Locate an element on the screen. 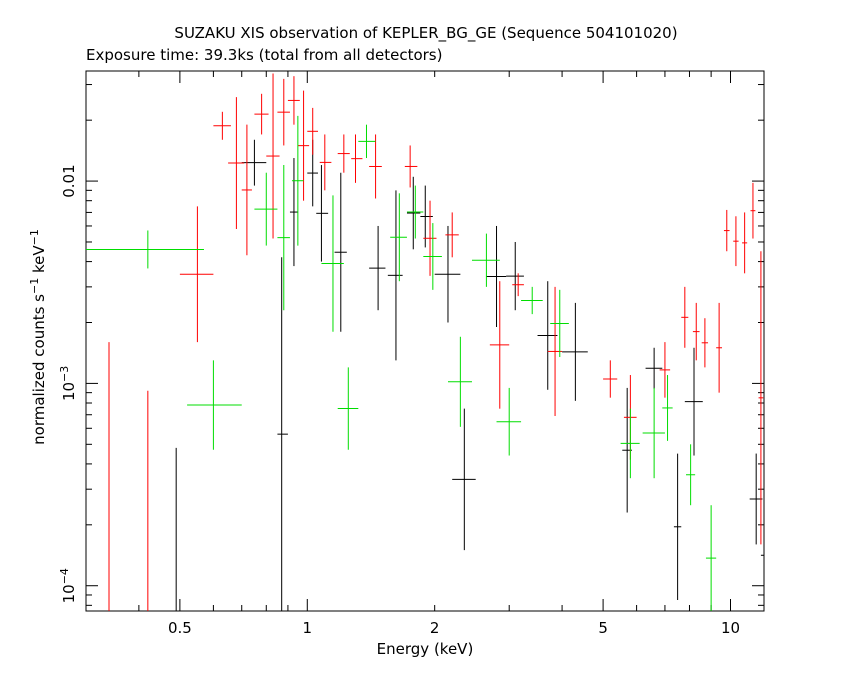 This screenshot has width=850, height=680. x-tick-label: 2 is located at coordinates (435, 628).